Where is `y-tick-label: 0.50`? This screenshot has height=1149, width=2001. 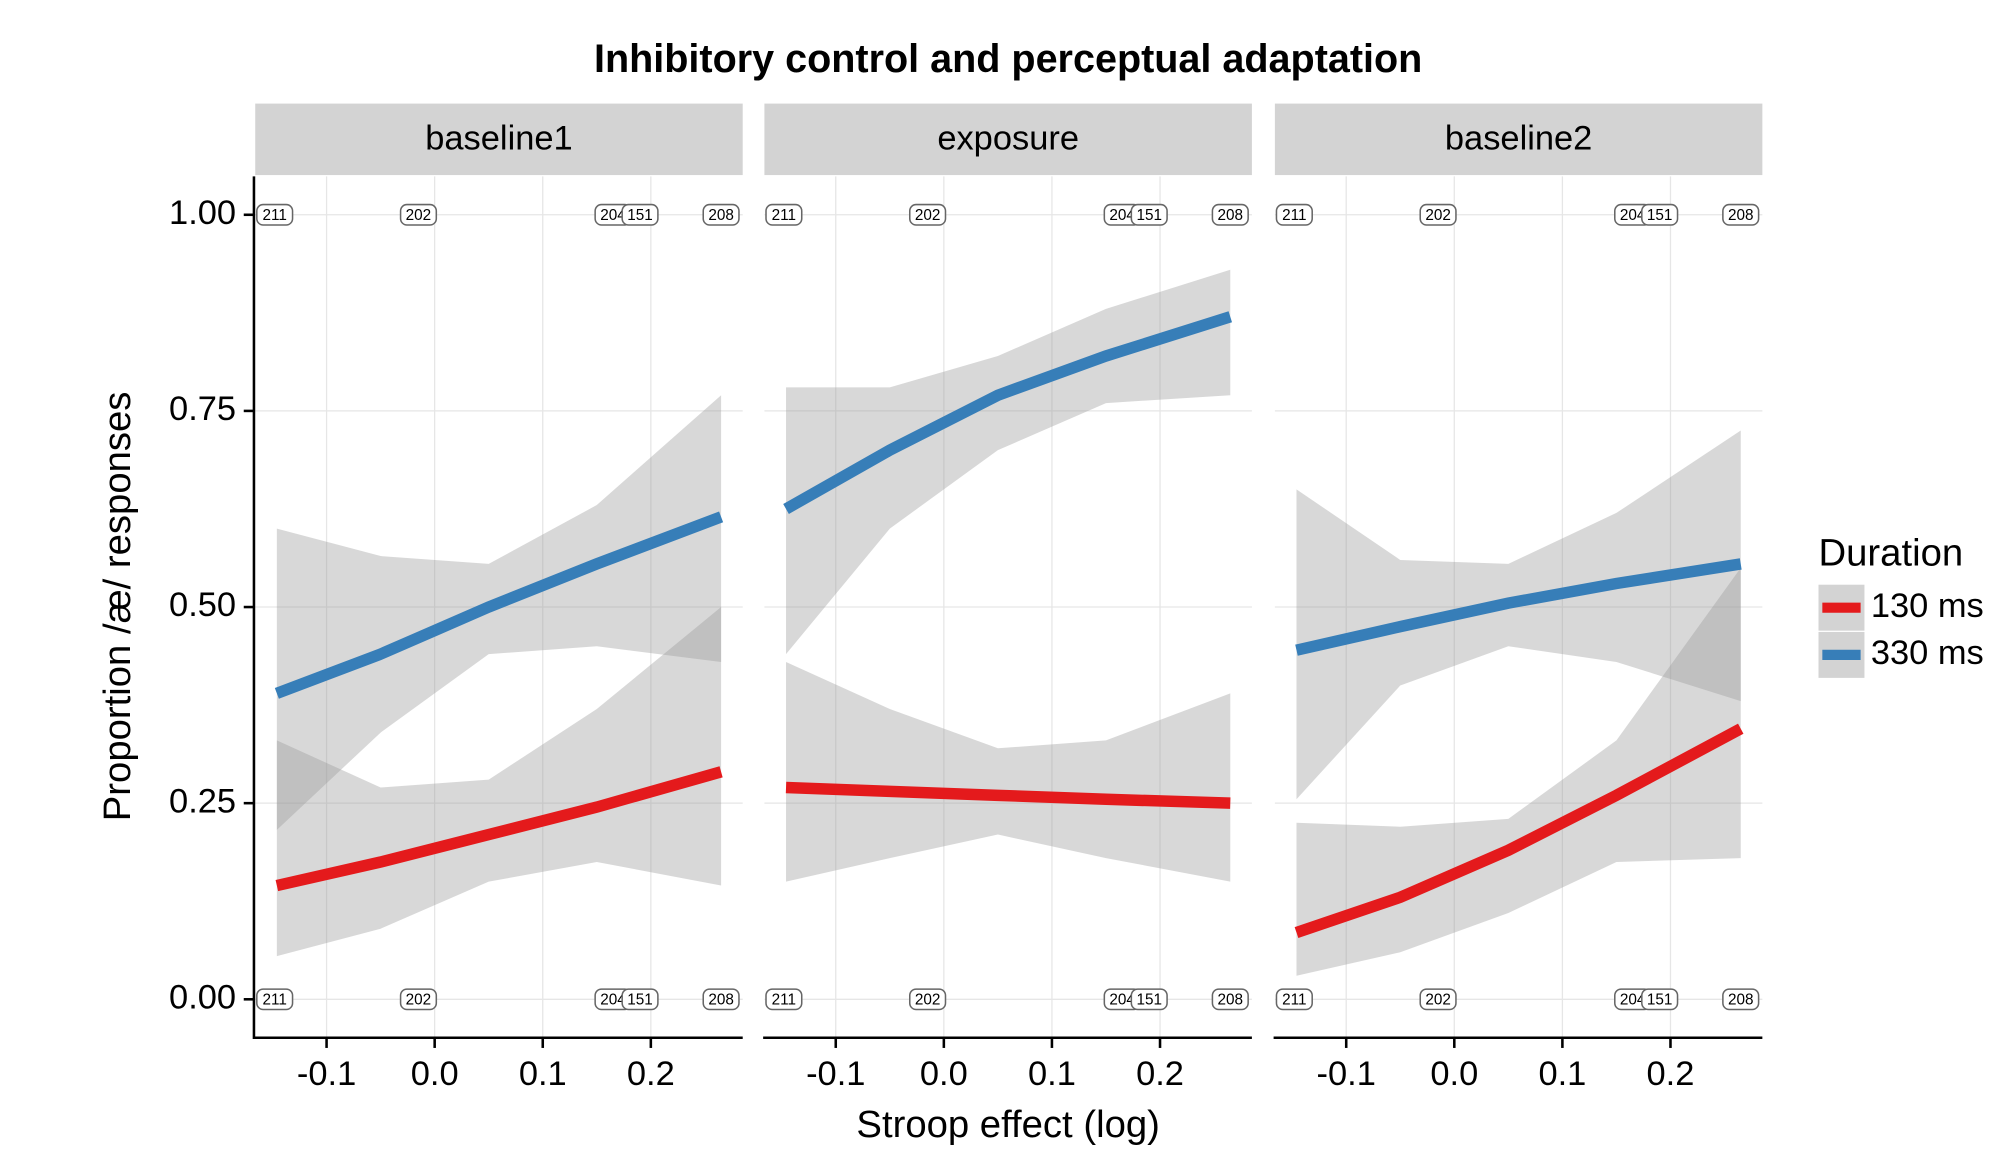 y-tick-label: 0.50 is located at coordinates (202, 605).